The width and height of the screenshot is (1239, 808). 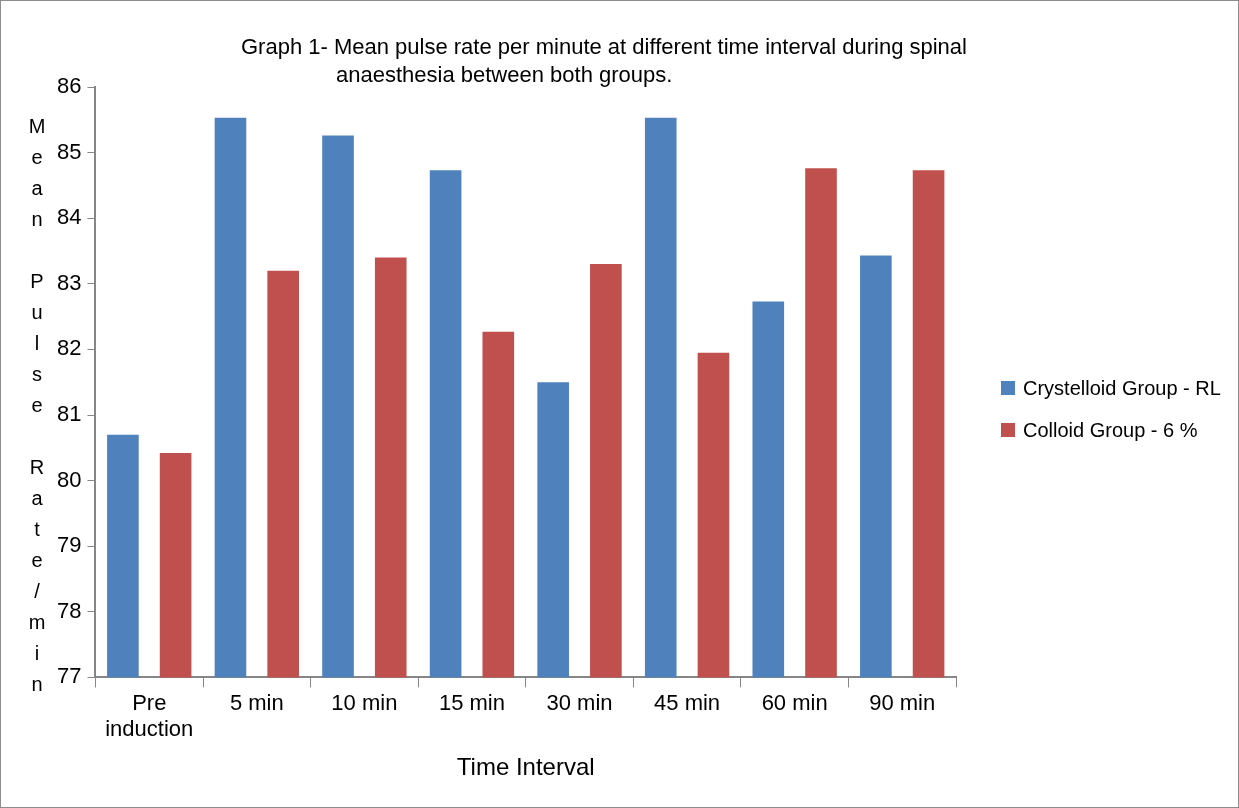 What do you see at coordinates (37, 405) in the screenshot?
I see `text: Mean Pulse Rate/min` at bounding box center [37, 405].